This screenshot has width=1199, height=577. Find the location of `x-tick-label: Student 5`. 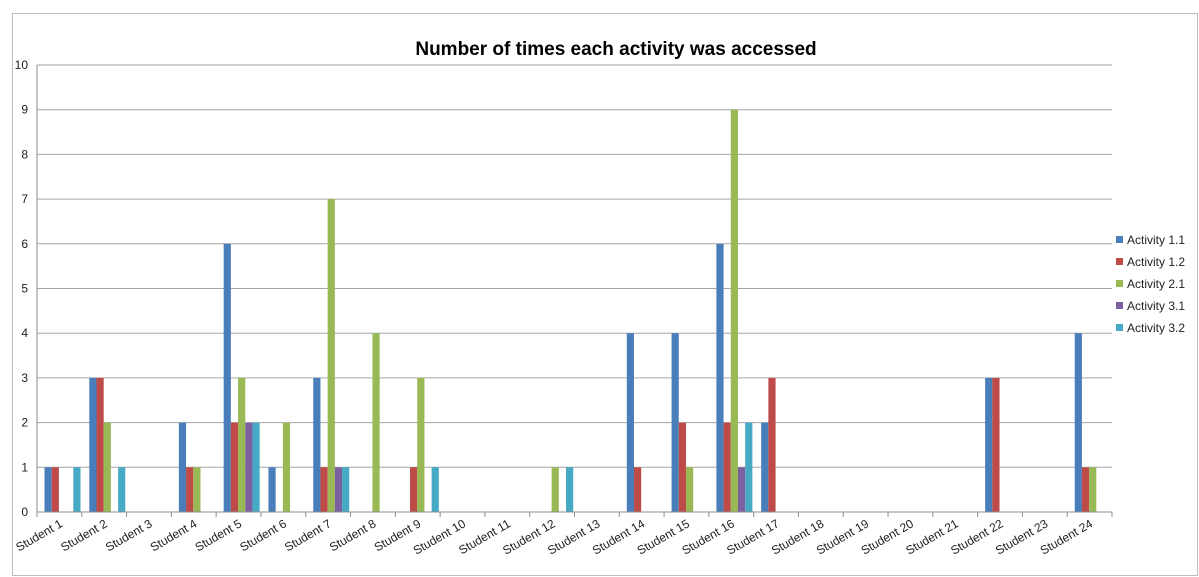

x-tick-label: Student 5 is located at coordinates (219, 535).